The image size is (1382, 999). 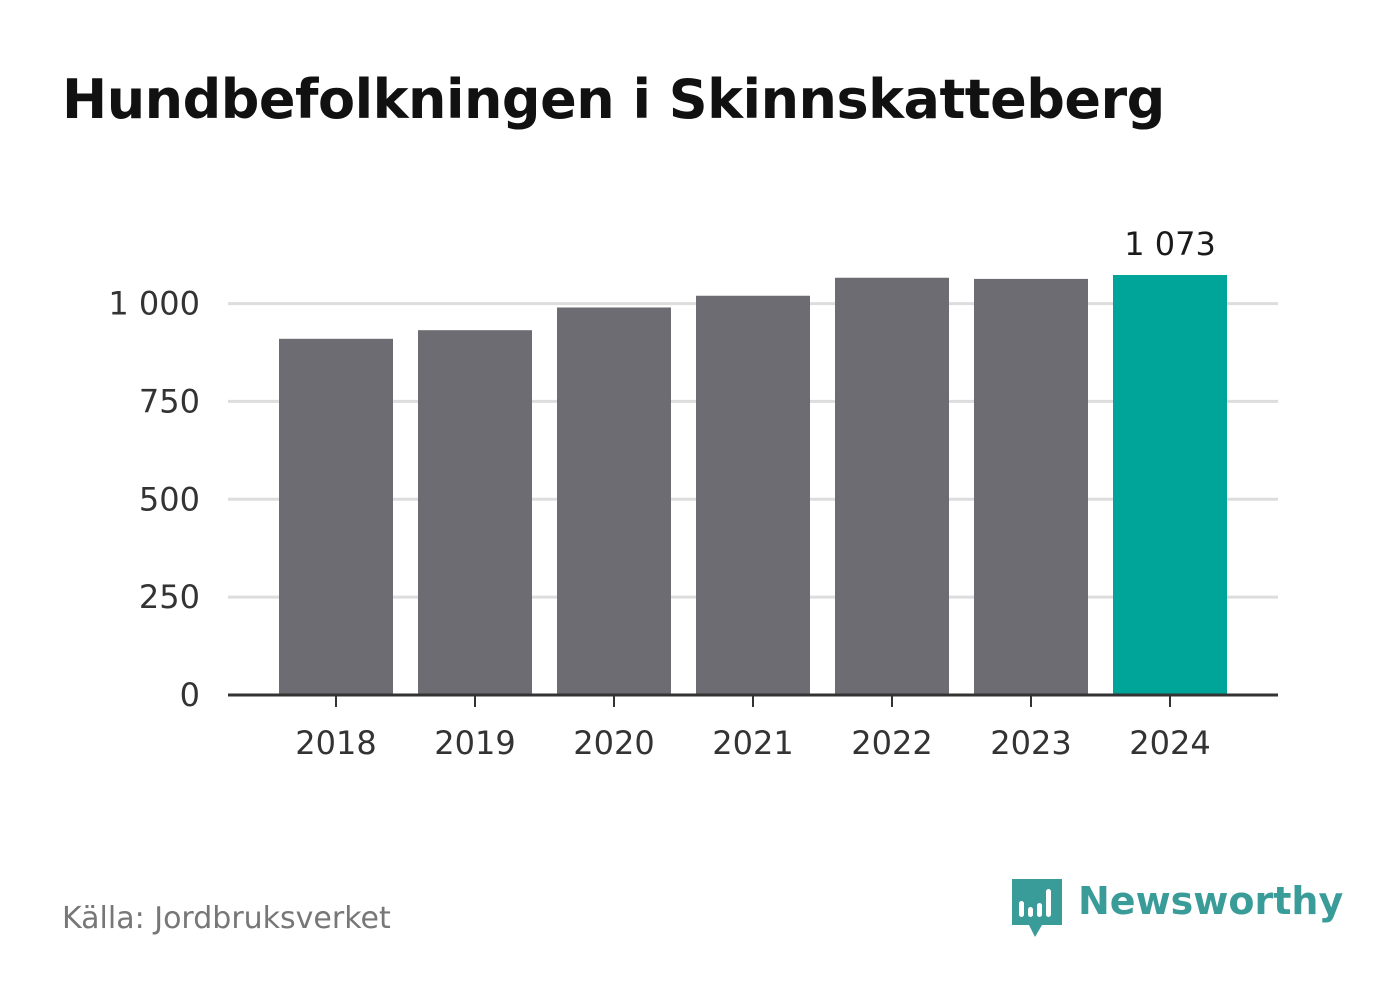 I want to click on chart-title: Hundbefolkningen i Skinnskatteberg, so click(x=613, y=99).